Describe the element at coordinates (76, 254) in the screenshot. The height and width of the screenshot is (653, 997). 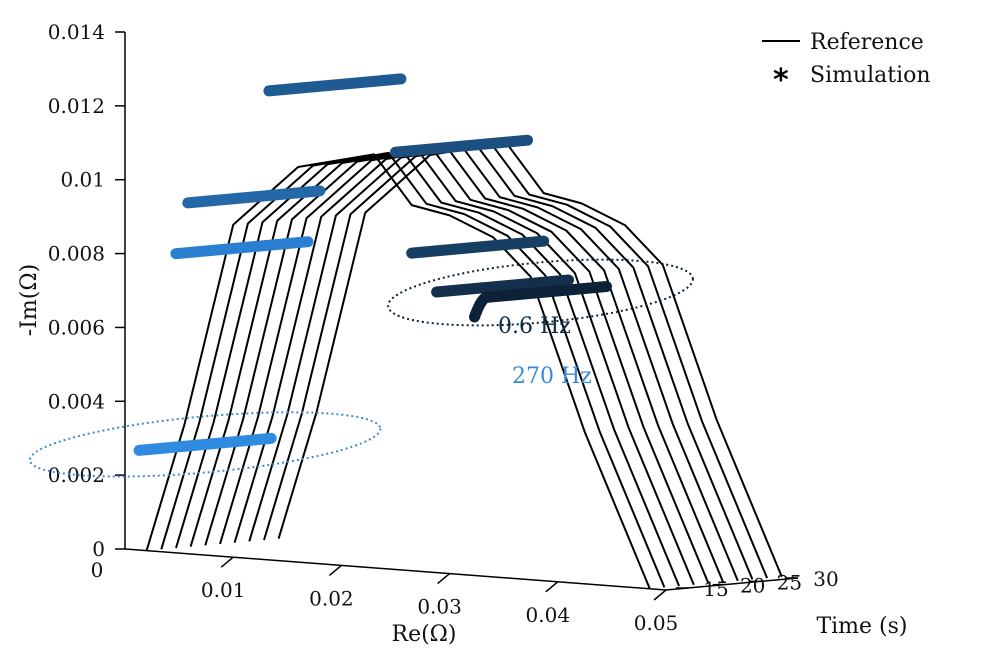
I see `y-tick-label: 0.008` at that location.